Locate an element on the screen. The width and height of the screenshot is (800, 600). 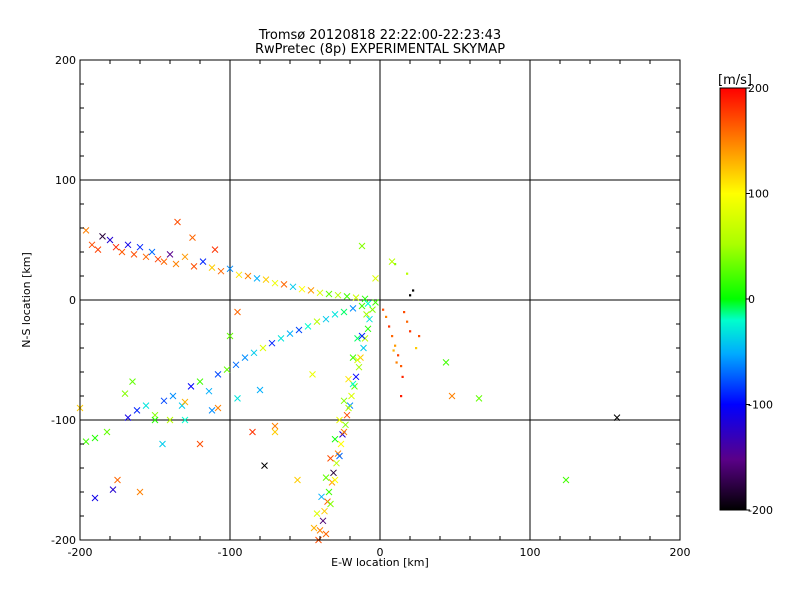
x-tick-label: 0 is located at coordinates (380, 552).